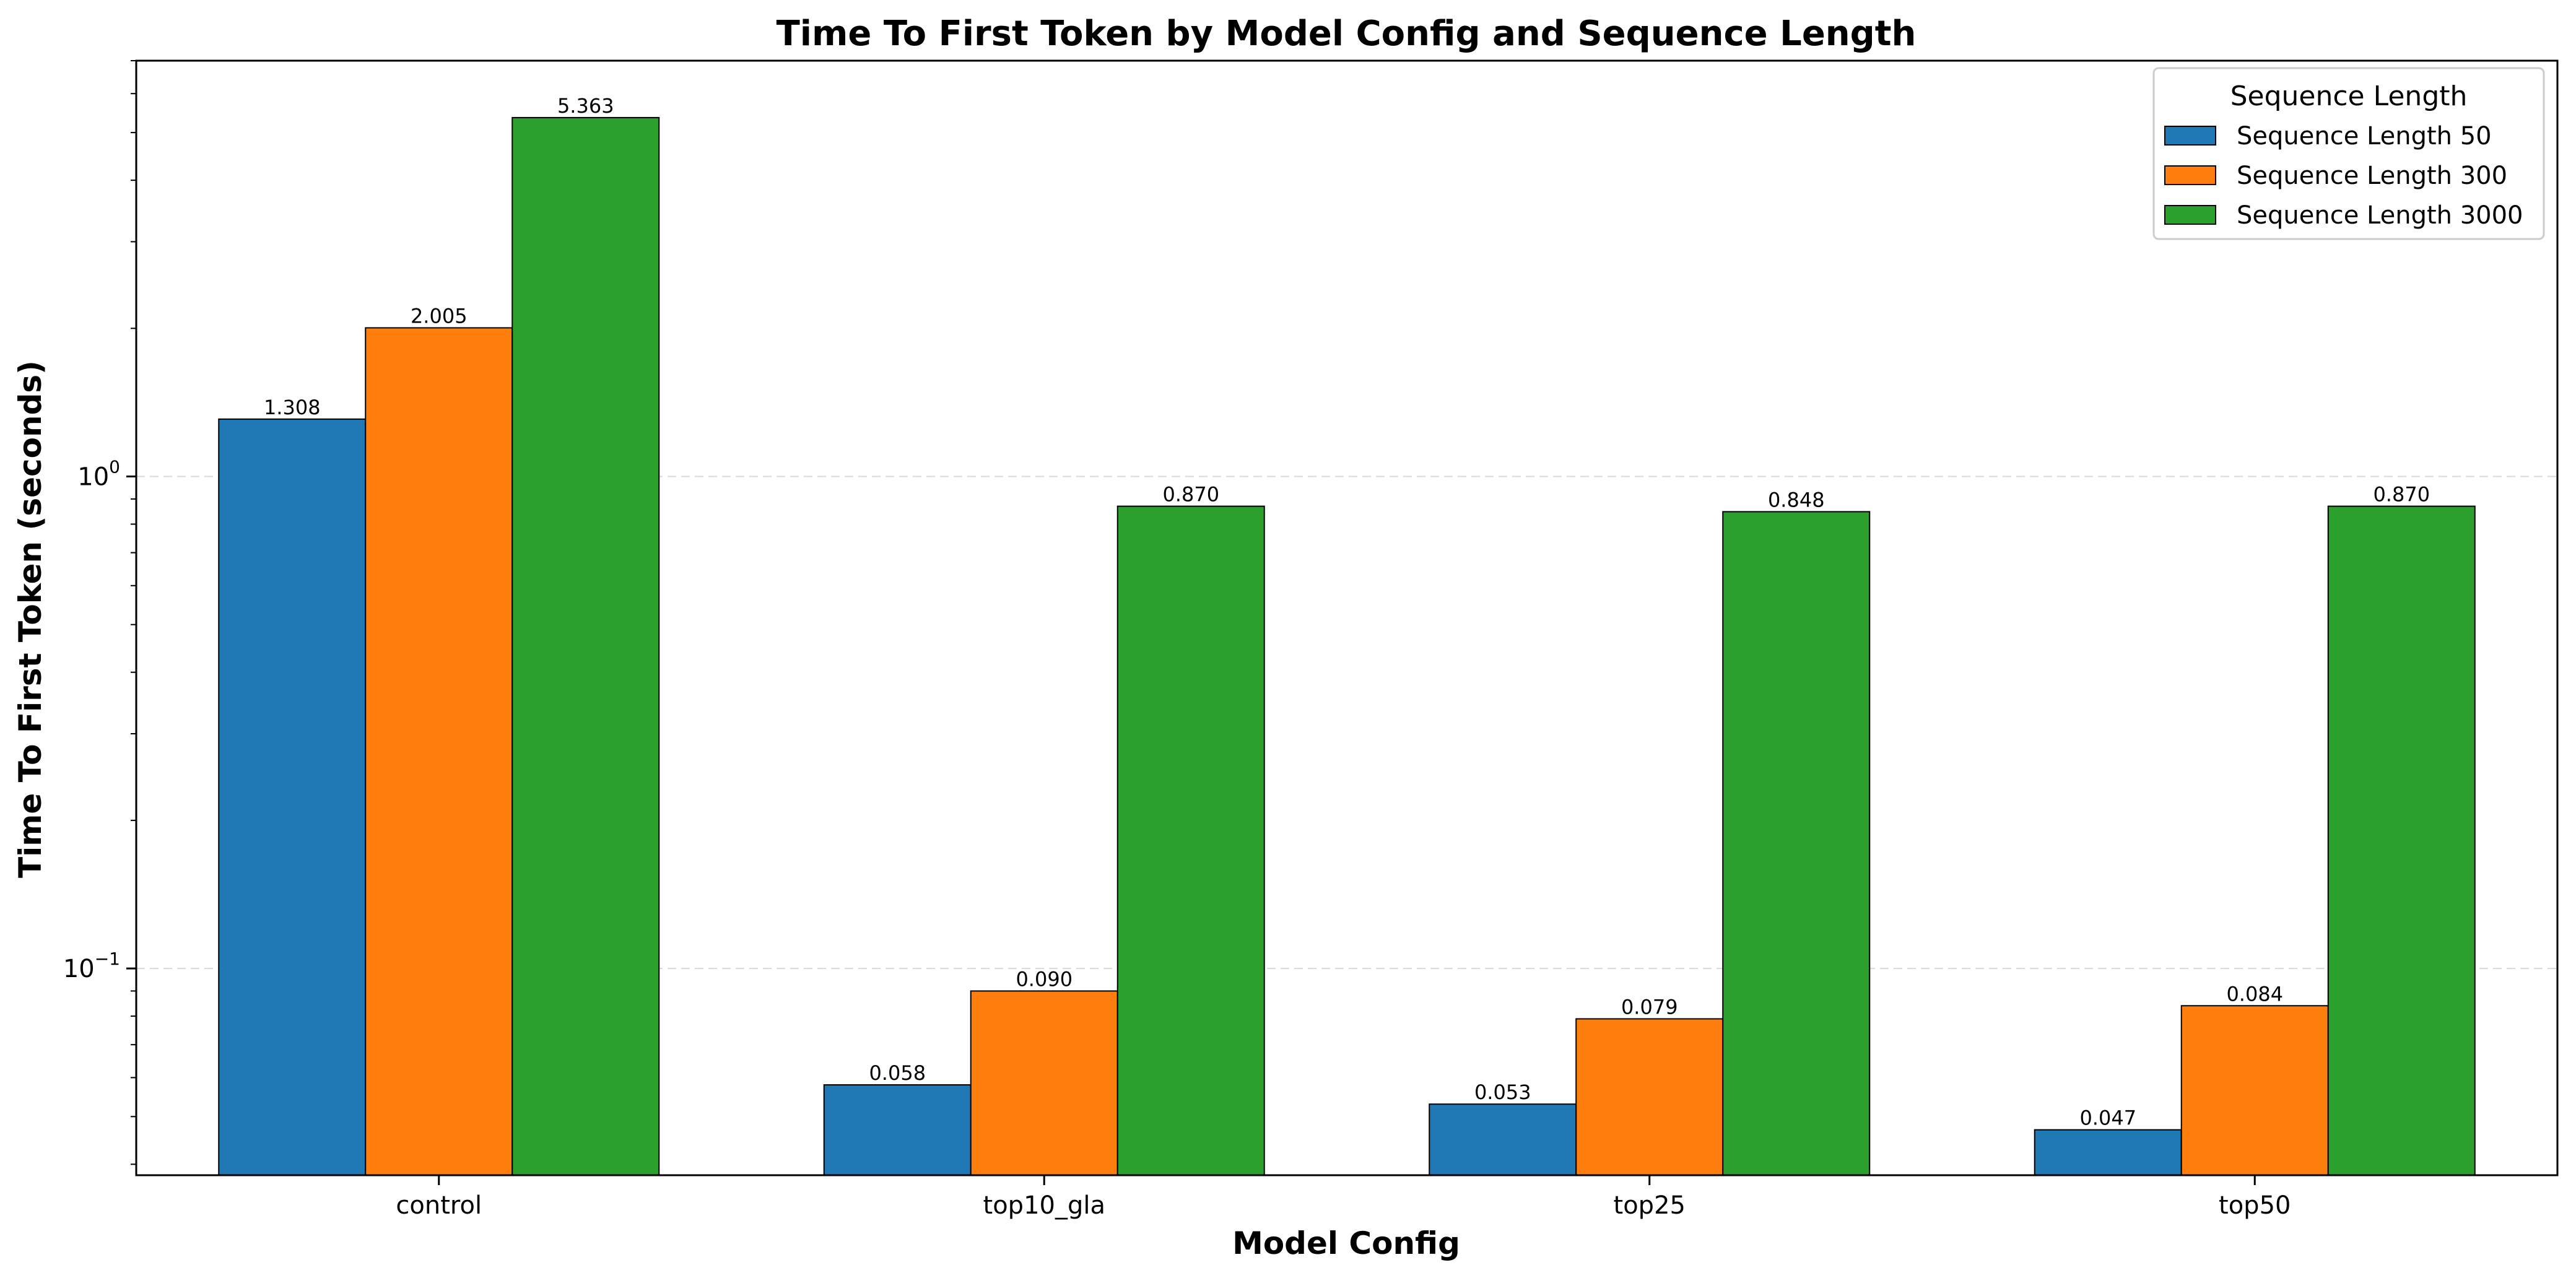  Describe the element at coordinates (439, 316) in the screenshot. I see `bar-value-label: 2.005` at that location.